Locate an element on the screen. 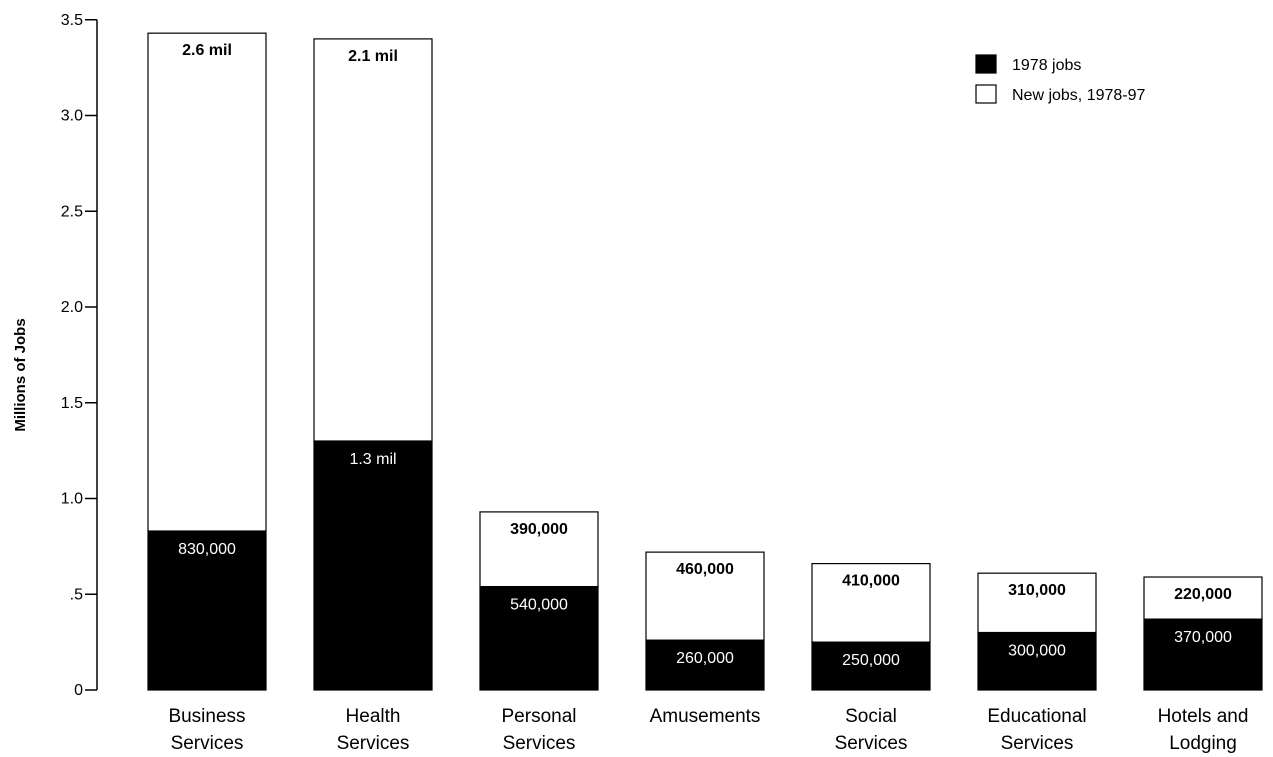 The image size is (1273, 757). bar-group: 2.1 mil 1.3 mil is located at coordinates (373, 364).